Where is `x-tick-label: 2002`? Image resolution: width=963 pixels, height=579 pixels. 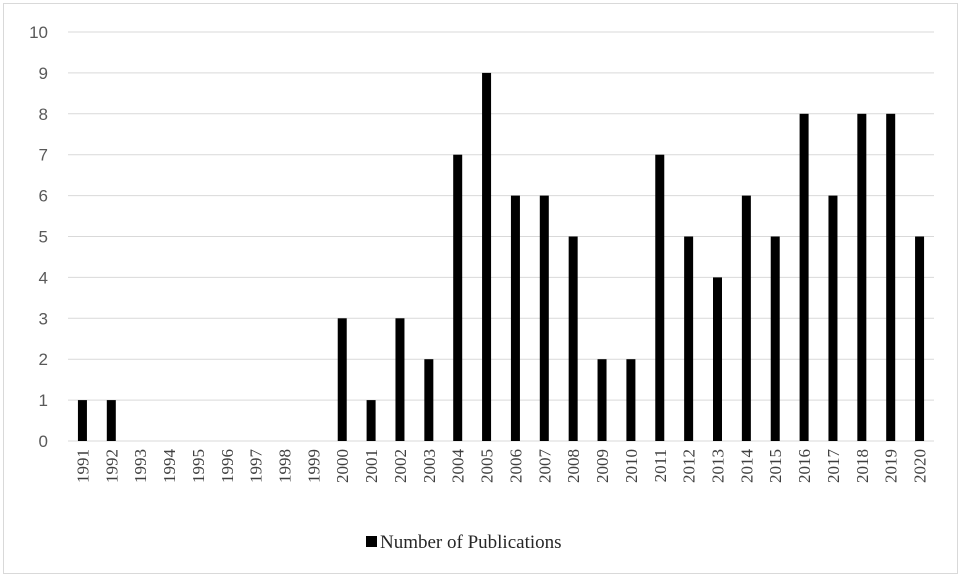 x-tick-label: 2002 is located at coordinates (400, 466).